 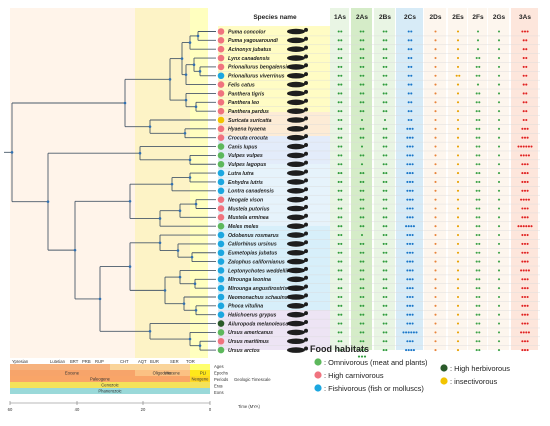 What do you see at coordinates (274, 195) in the screenshot?
I see `mustelidae-band` at bounding box center [274, 195].